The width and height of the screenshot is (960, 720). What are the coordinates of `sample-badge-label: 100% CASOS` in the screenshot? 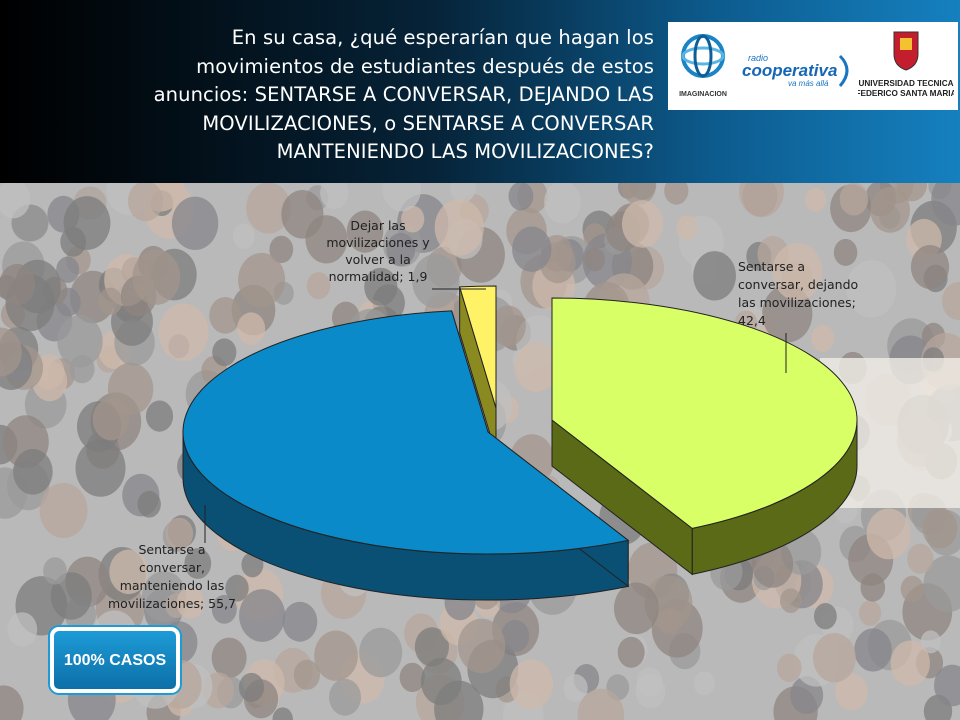 It's located at (115, 660).